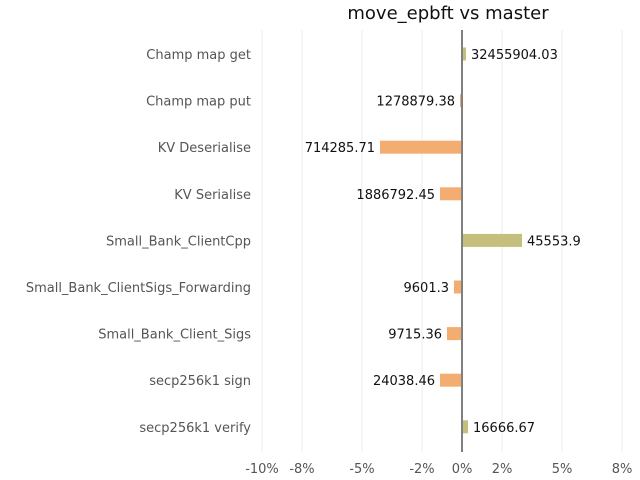  Describe the element at coordinates (198, 55) in the screenshot. I see `category-label: Champ map get` at that location.